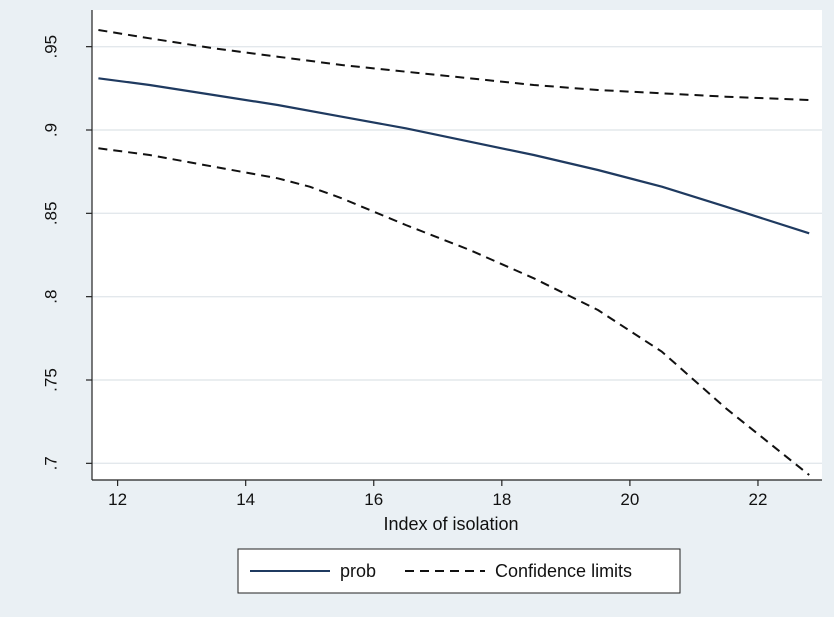 The width and height of the screenshot is (834, 617). I want to click on y-tick-label-3: .85, so click(50, 214).